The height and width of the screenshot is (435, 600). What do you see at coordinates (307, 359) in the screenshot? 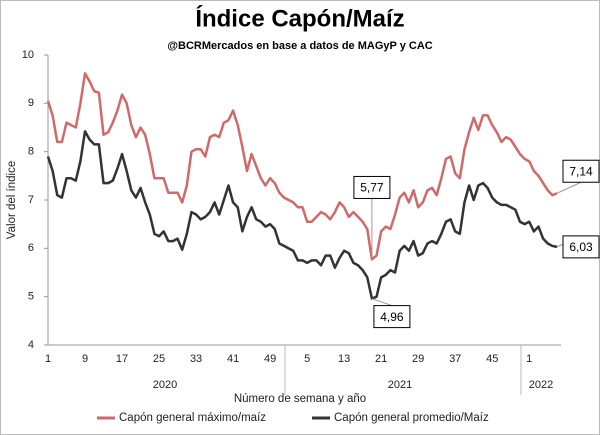
I see `x-tick-label: 5` at bounding box center [307, 359].